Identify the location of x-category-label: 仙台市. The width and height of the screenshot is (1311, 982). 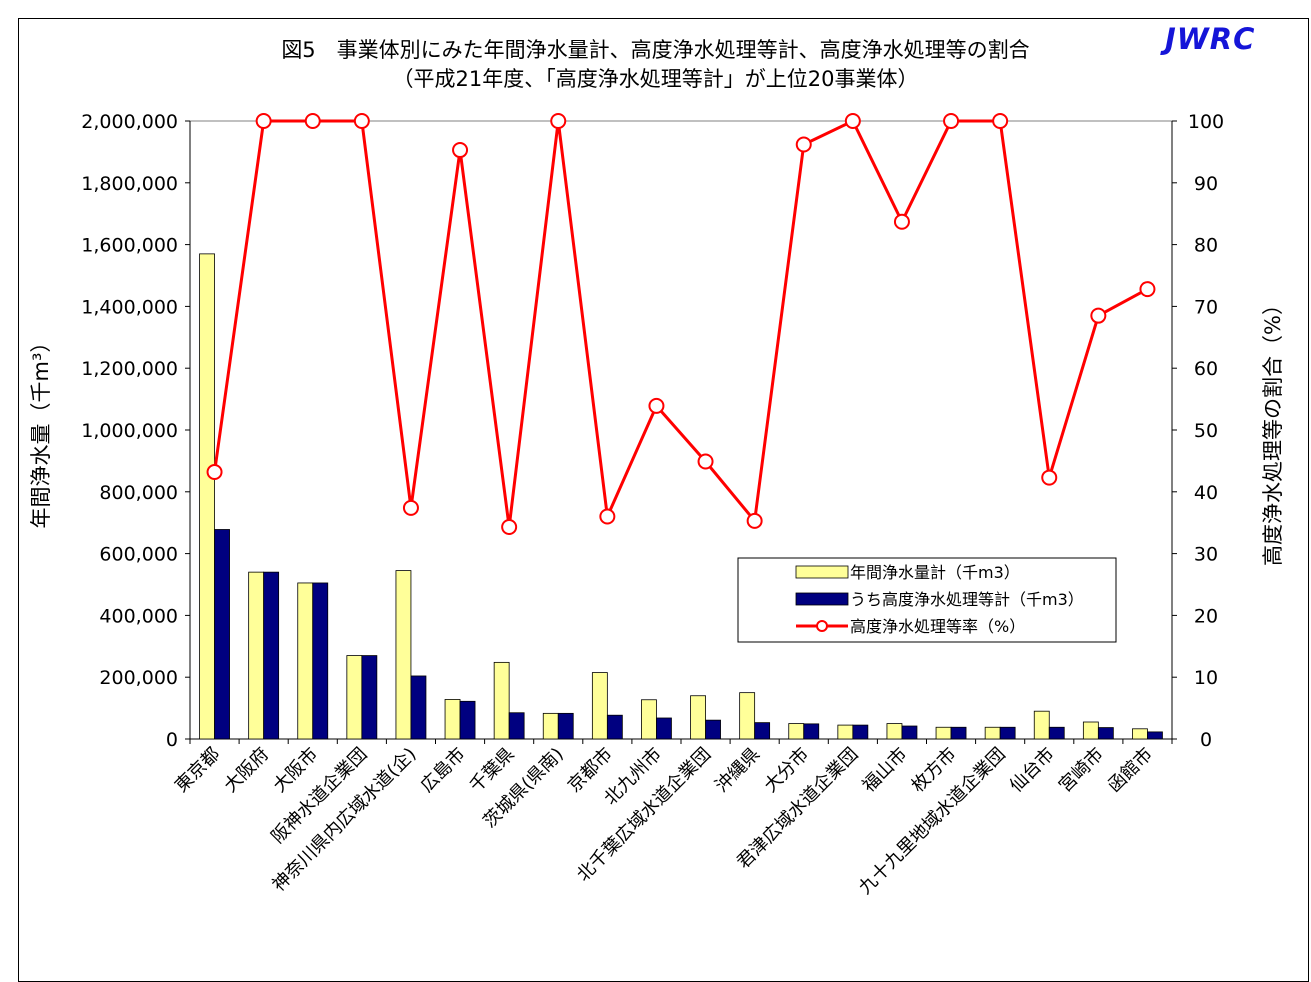
(1032, 770).